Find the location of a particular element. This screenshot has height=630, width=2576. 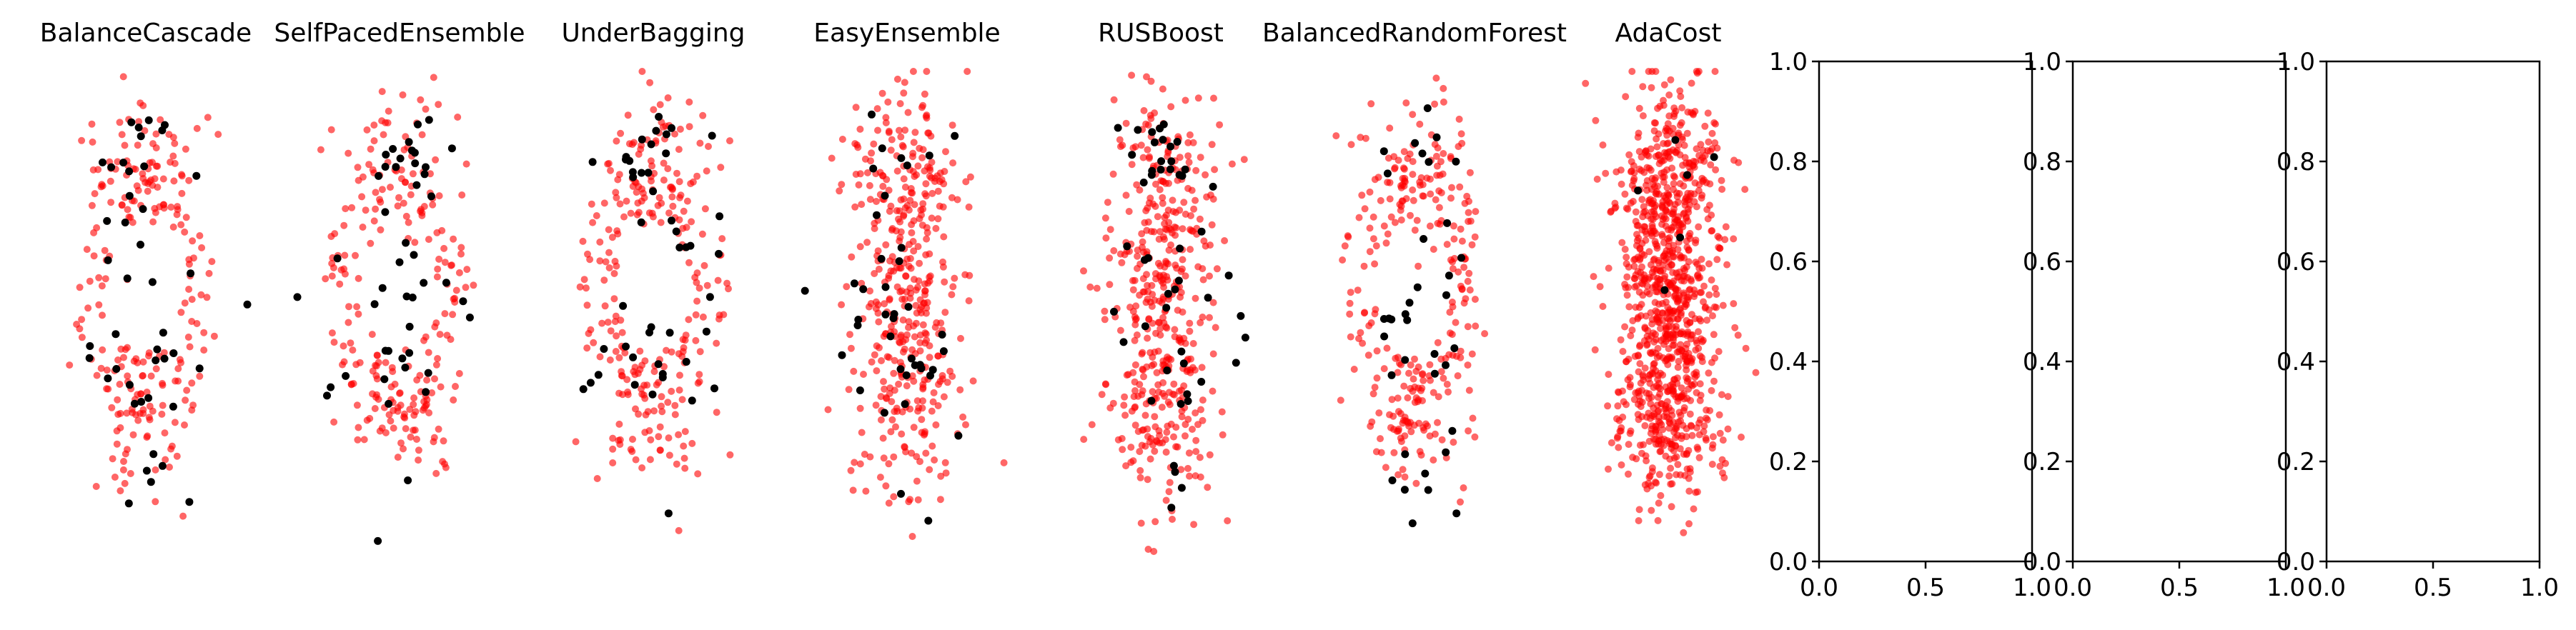

panel-3: UnderBagging is located at coordinates (653, 276).